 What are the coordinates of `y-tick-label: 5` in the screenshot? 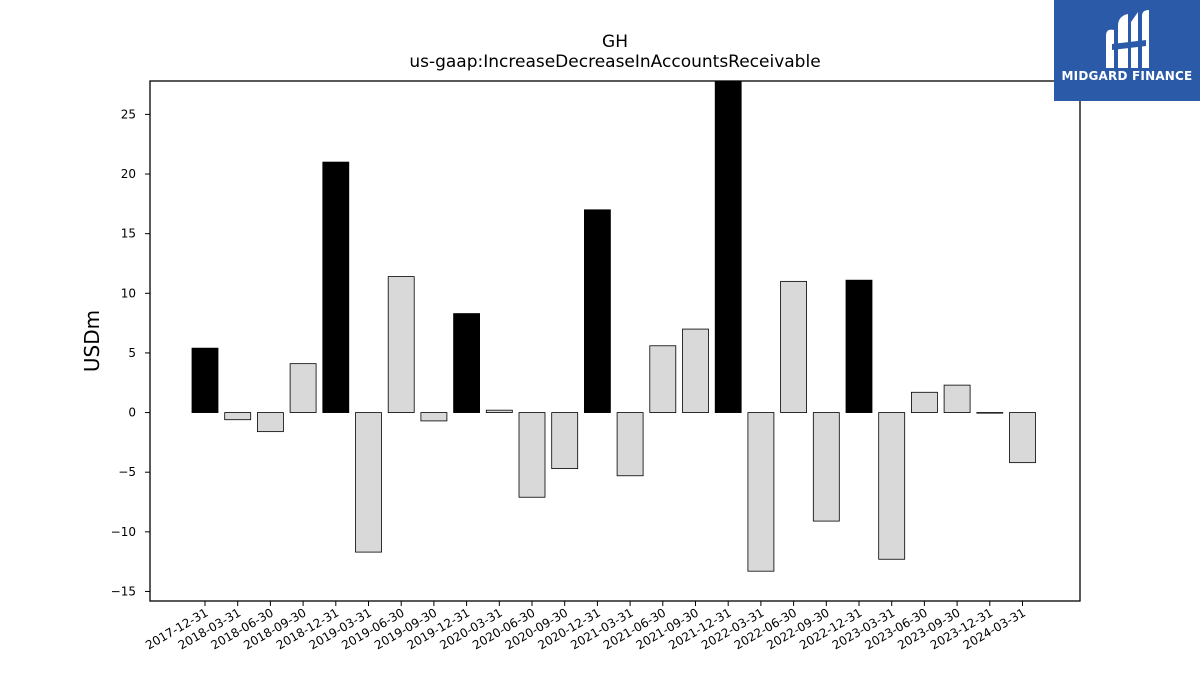 It's located at (132, 353).